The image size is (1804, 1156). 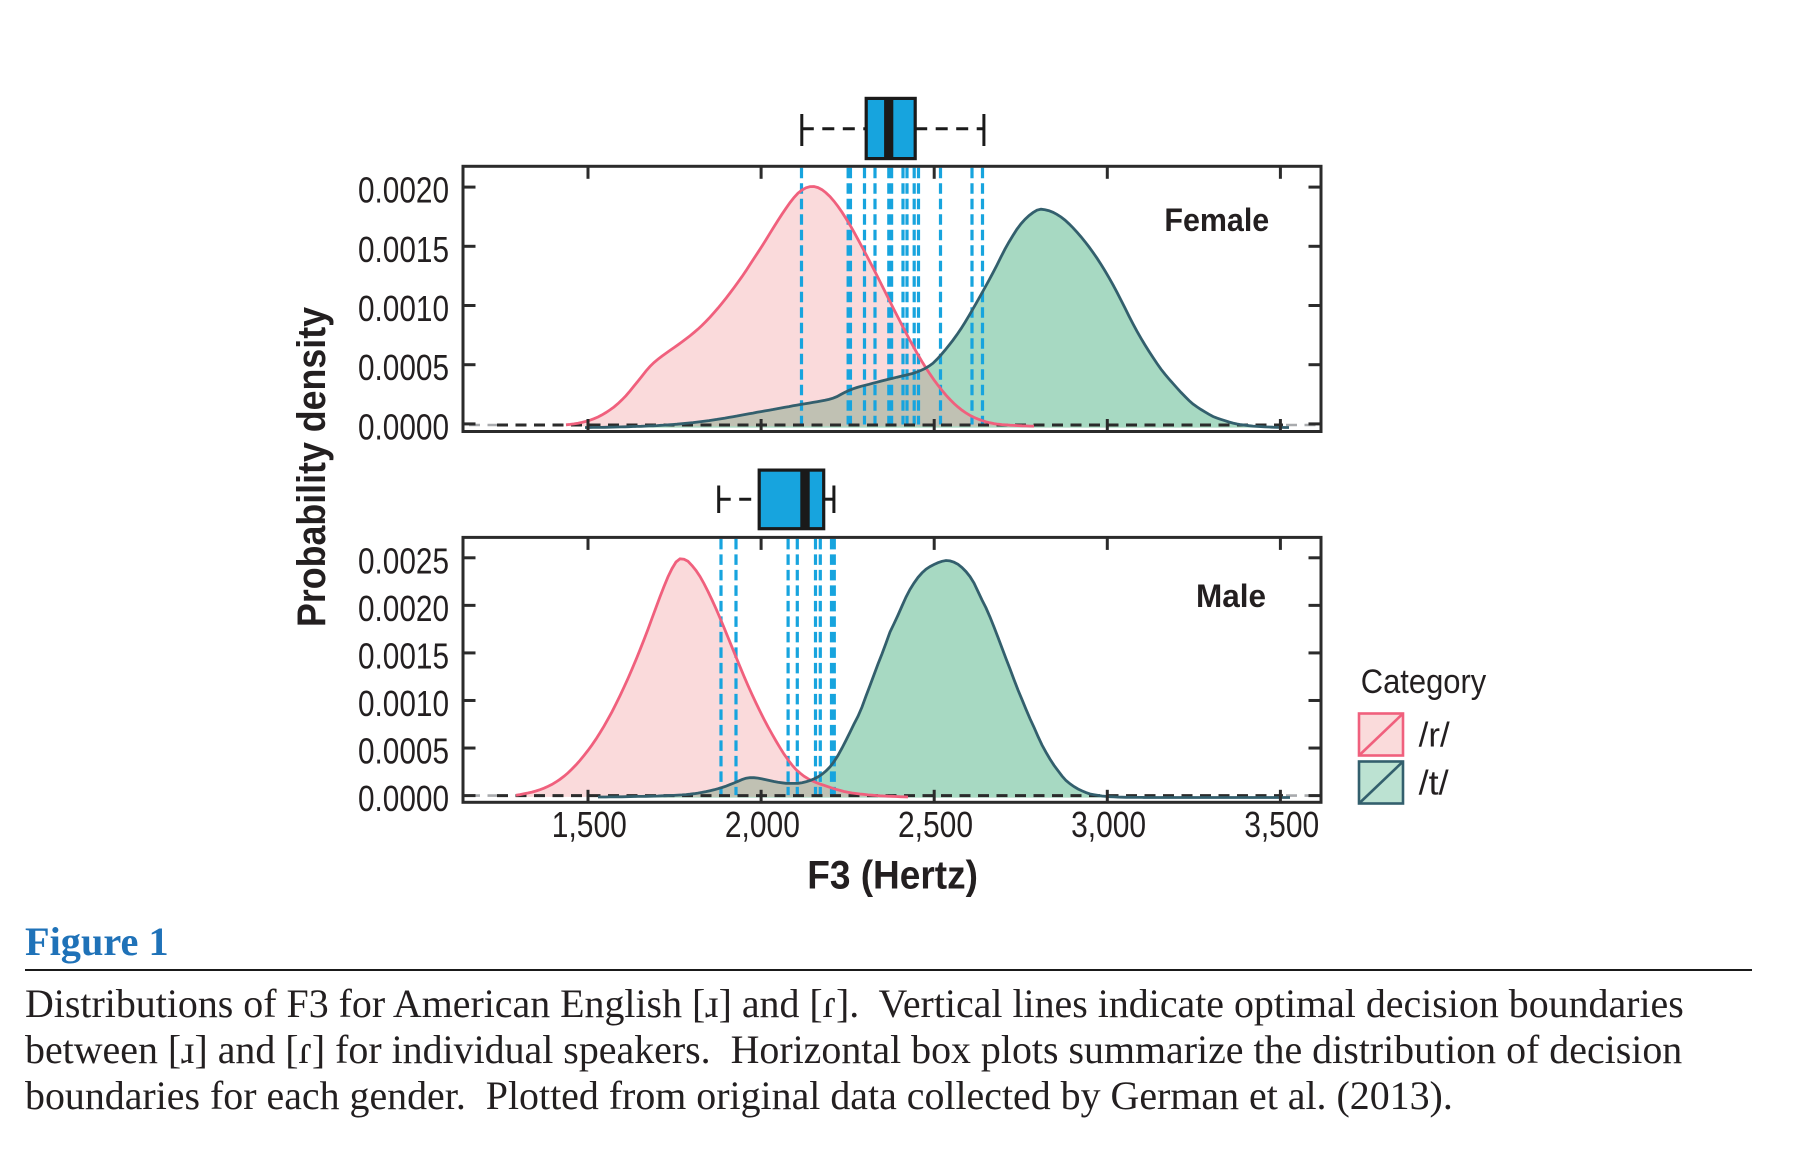 What do you see at coordinates (892, 875) in the screenshot?
I see `svg-text: F3 (Hertz)` at bounding box center [892, 875].